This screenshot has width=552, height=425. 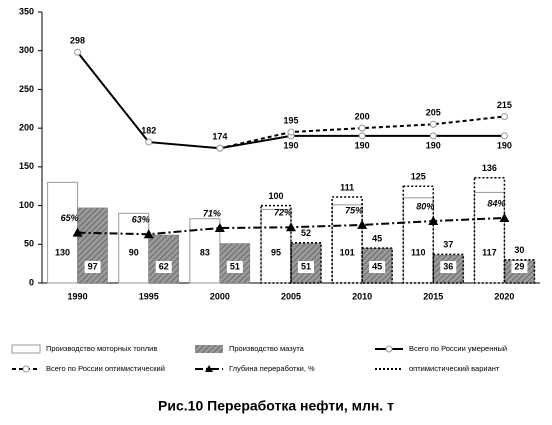 I want to click on data-label: 100, so click(x=275, y=196).